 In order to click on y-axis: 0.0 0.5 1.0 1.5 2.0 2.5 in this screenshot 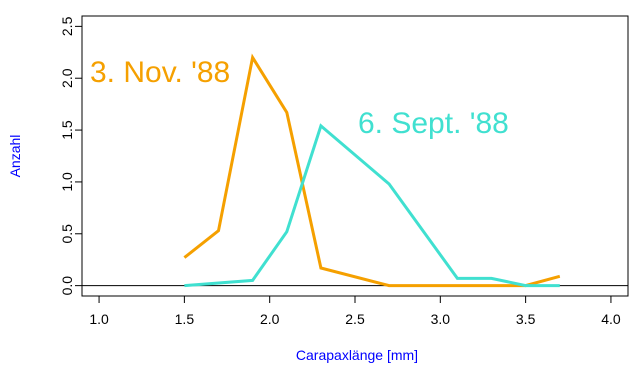, I will do `click(71, 156)`.